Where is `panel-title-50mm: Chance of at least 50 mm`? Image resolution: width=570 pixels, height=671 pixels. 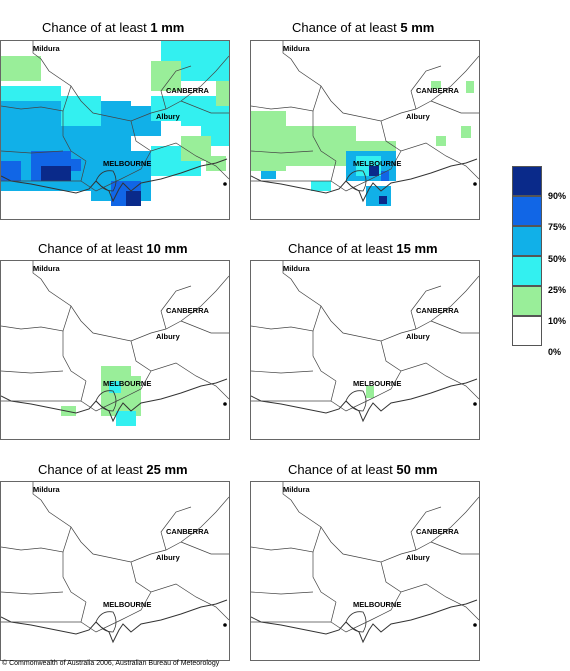
panel-title-50mm: Chance of at least 50 mm is located at coordinates (363, 469).